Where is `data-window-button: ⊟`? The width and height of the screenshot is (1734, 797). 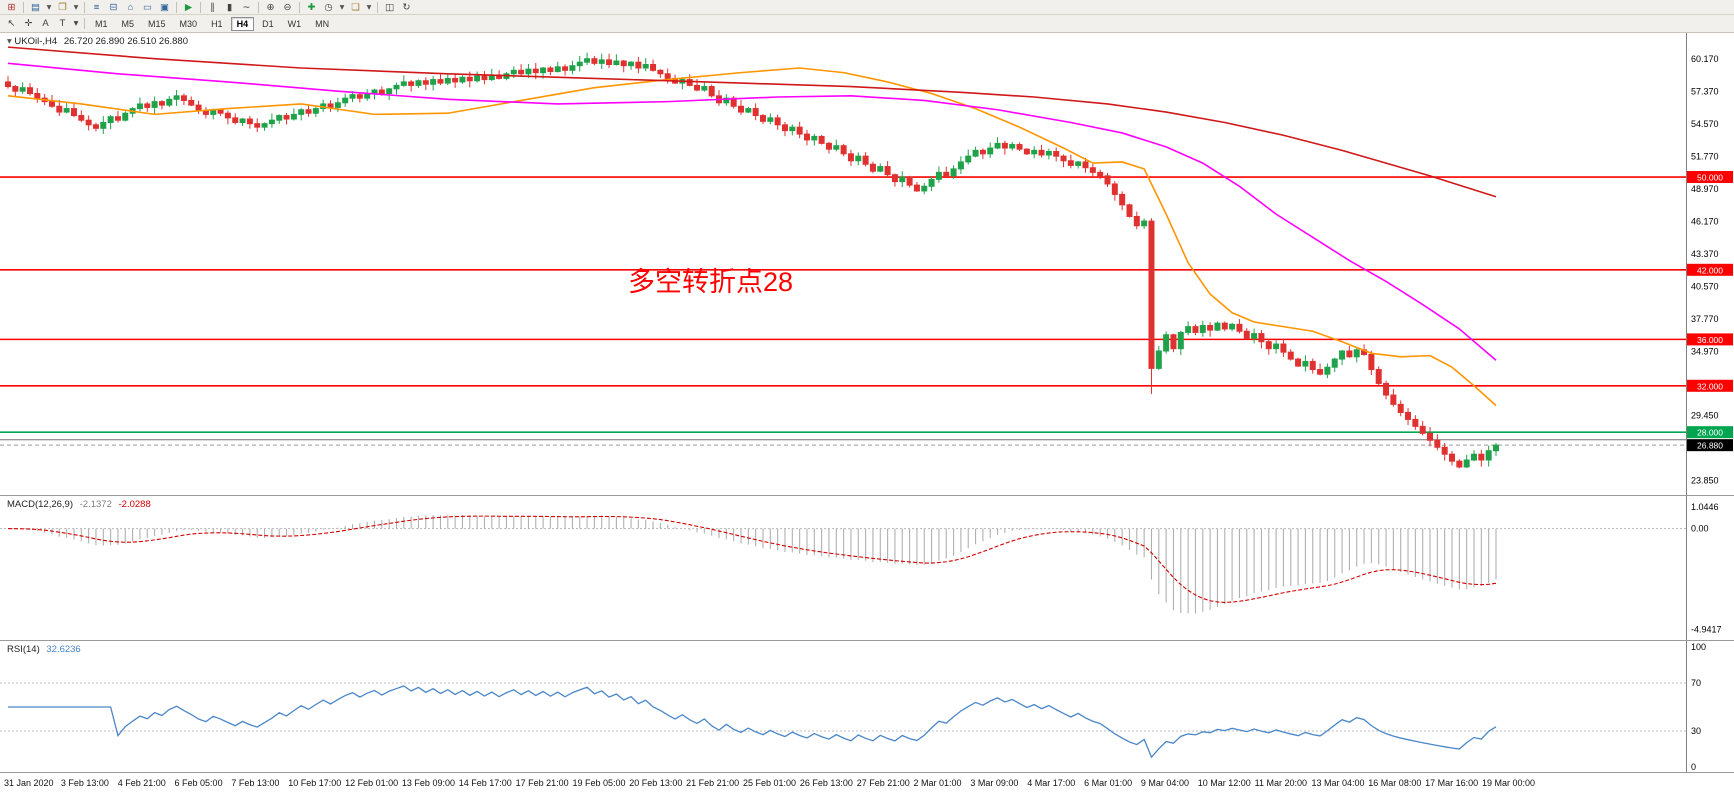 data-window-button: ⊟ is located at coordinates (113, 7).